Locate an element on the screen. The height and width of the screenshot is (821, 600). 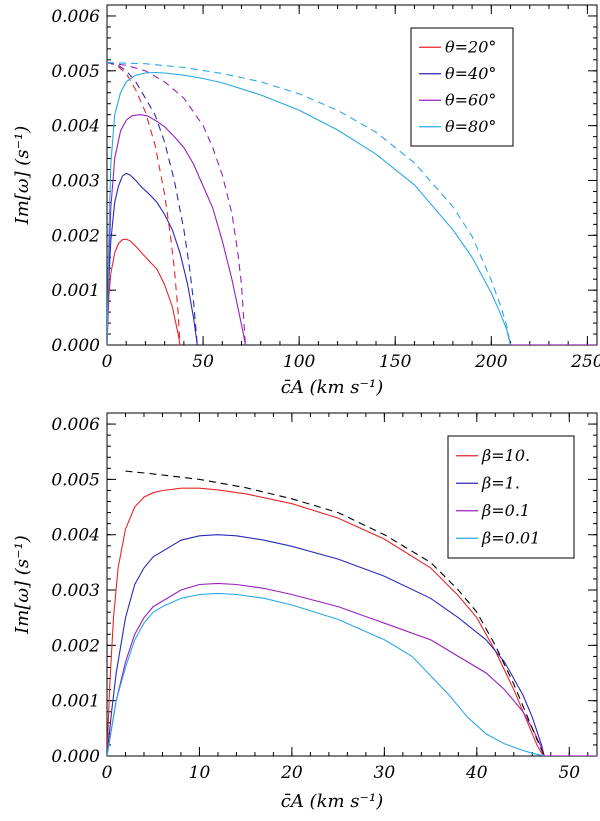
x-tick-label: 100 is located at coordinates (299, 362).